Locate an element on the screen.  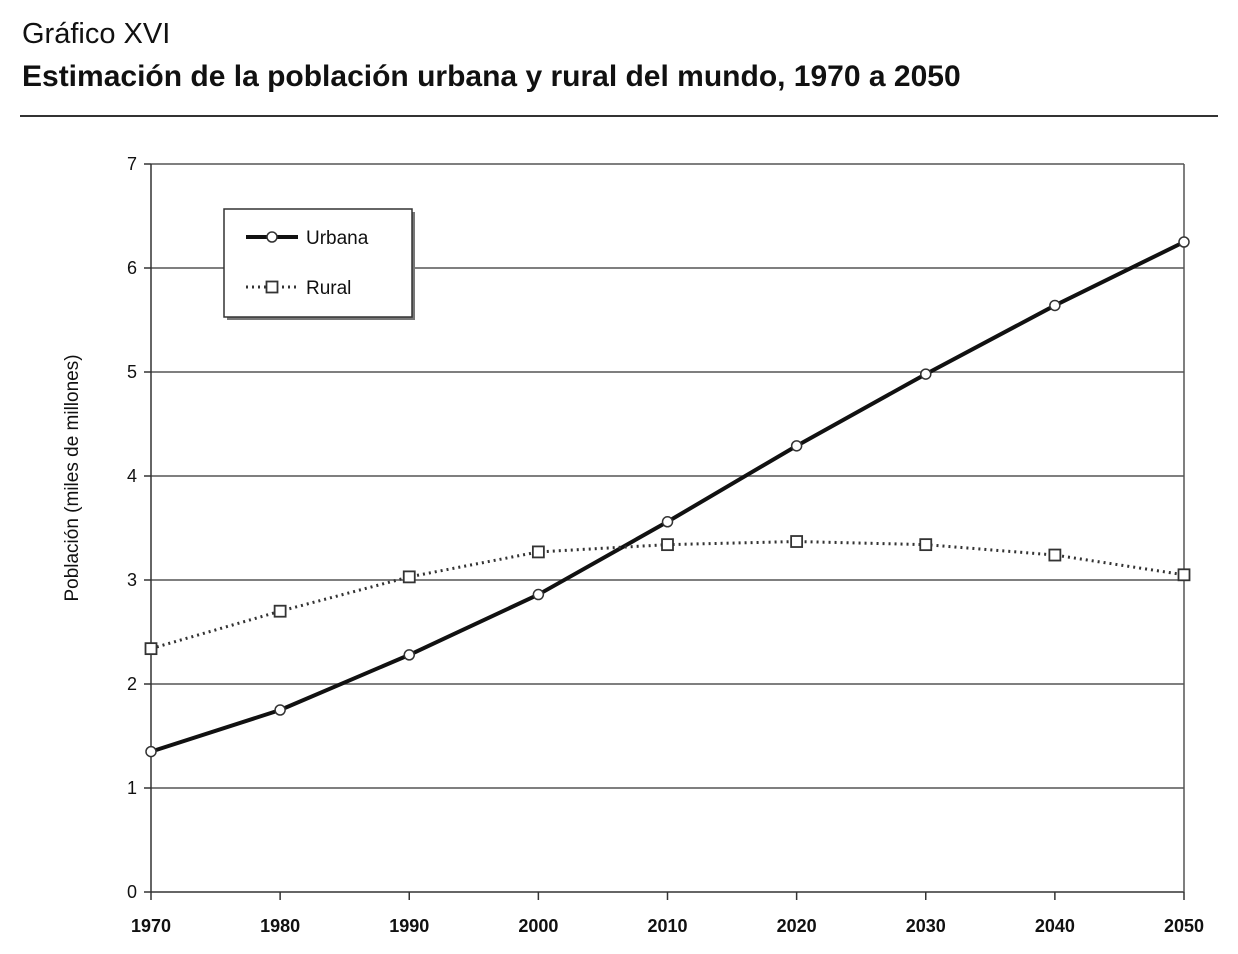
y-tick-label-1: 1 is located at coordinates (132, 788).